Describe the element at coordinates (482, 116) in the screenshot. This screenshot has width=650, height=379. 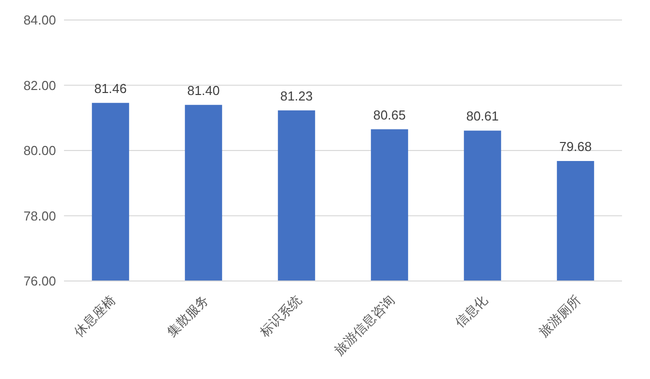
I see `data-label: 80.61` at that location.